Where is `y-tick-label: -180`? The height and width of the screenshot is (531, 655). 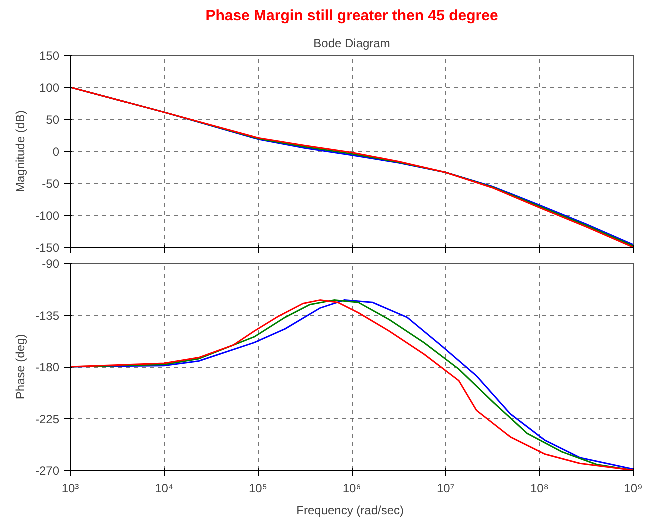
y-tick-label: -180 is located at coordinates (47, 367).